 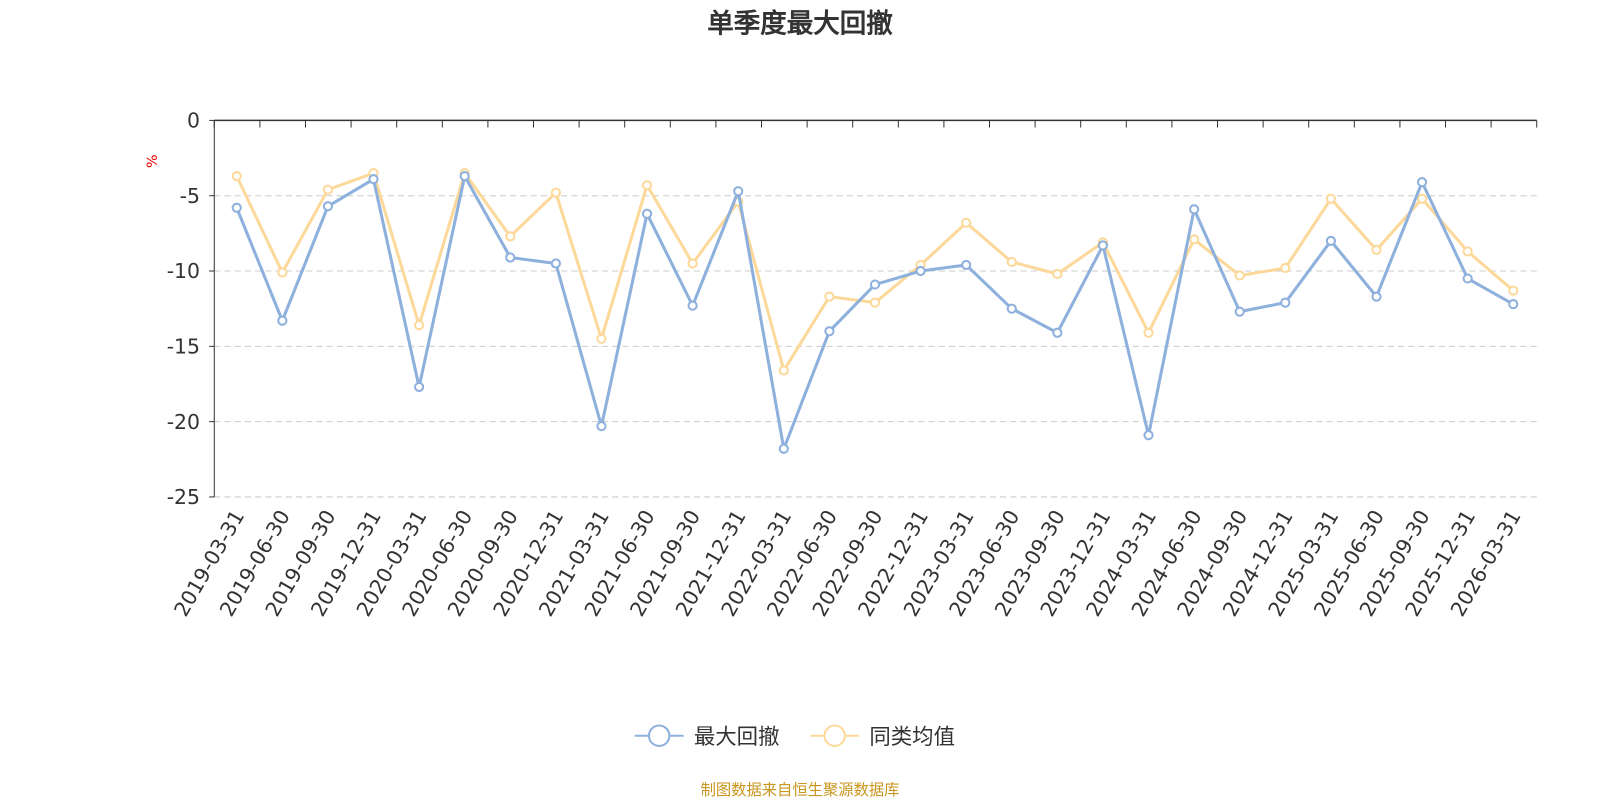 I want to click on legend-item-1: 同类均值, so click(x=882, y=737).